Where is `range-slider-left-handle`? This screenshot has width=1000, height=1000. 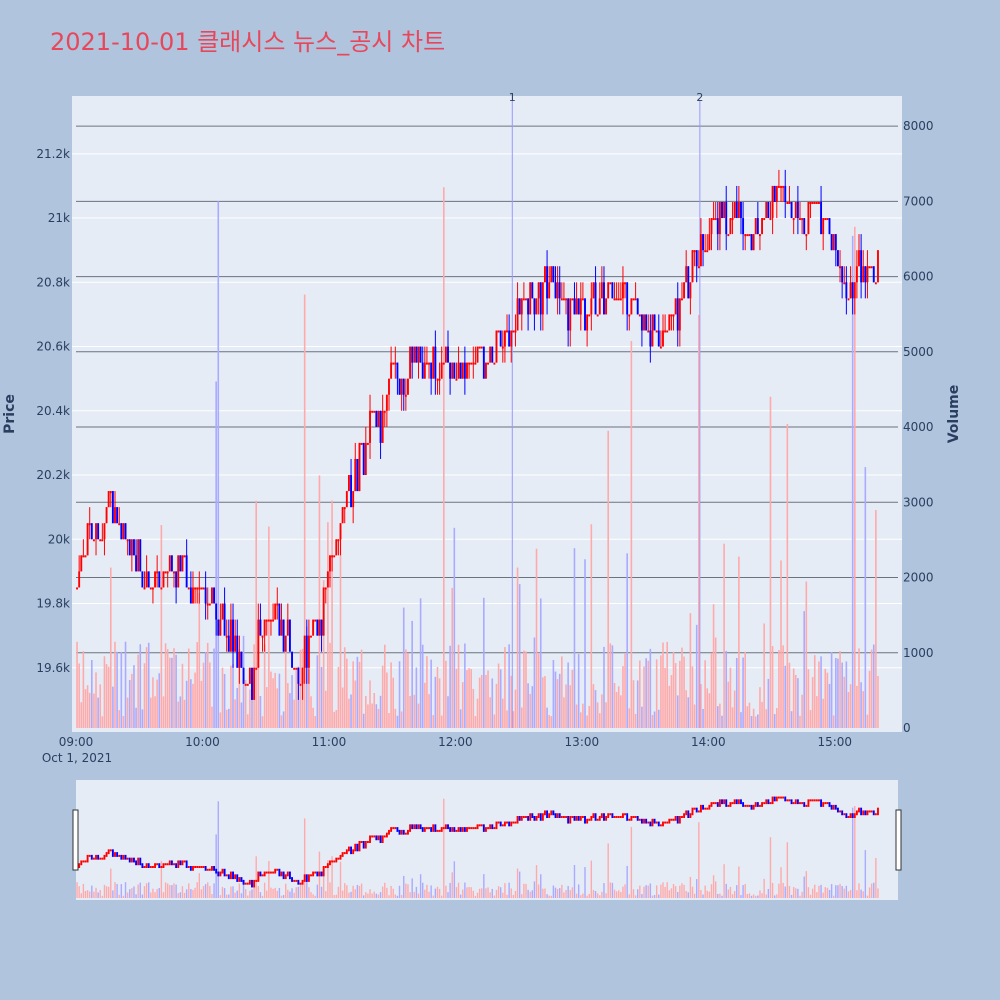
range-slider-left-handle is located at coordinates (75, 840).